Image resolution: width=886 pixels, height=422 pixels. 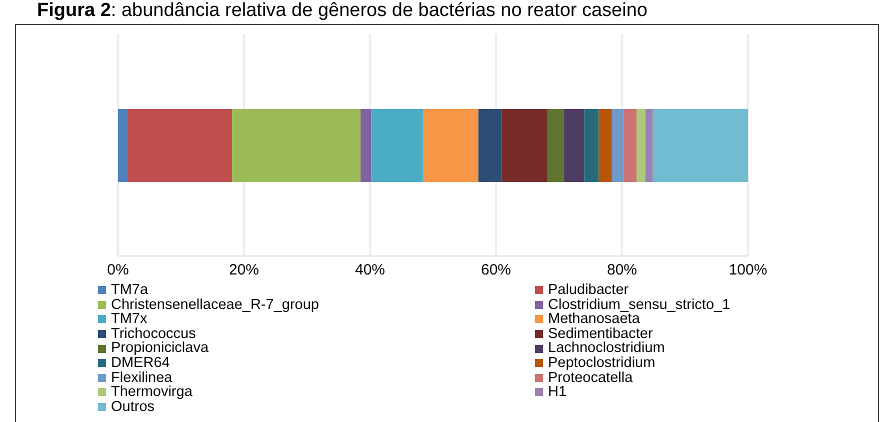 What do you see at coordinates (129, 319) in the screenshot?
I see `legend-label: TM7x` at bounding box center [129, 319].